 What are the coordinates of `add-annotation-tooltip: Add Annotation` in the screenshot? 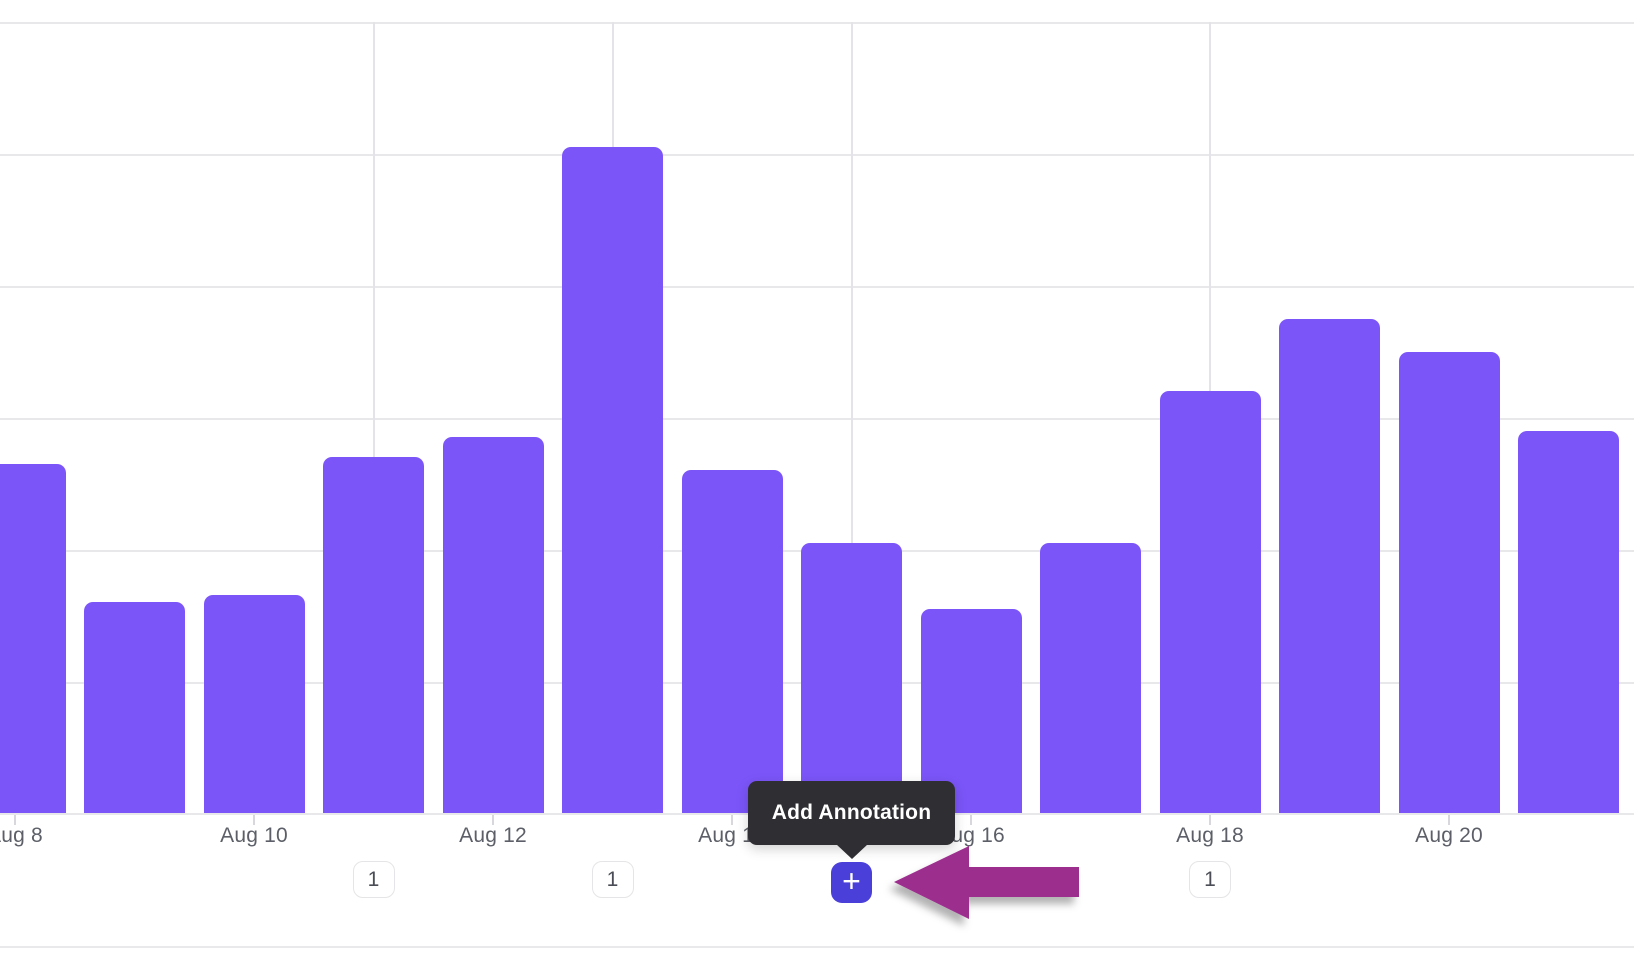 It's located at (851, 820).